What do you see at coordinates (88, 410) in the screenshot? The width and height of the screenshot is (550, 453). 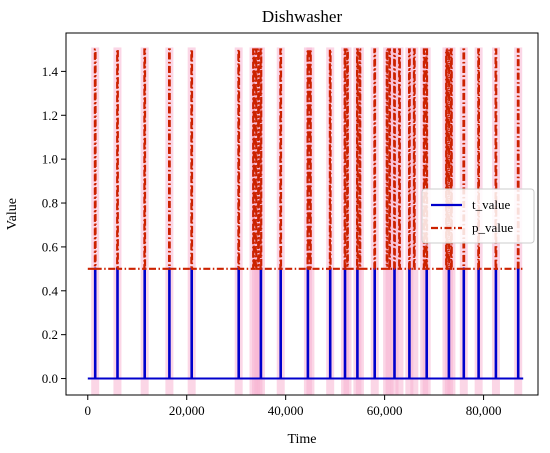 I see `x-tick-label: 0` at bounding box center [88, 410].